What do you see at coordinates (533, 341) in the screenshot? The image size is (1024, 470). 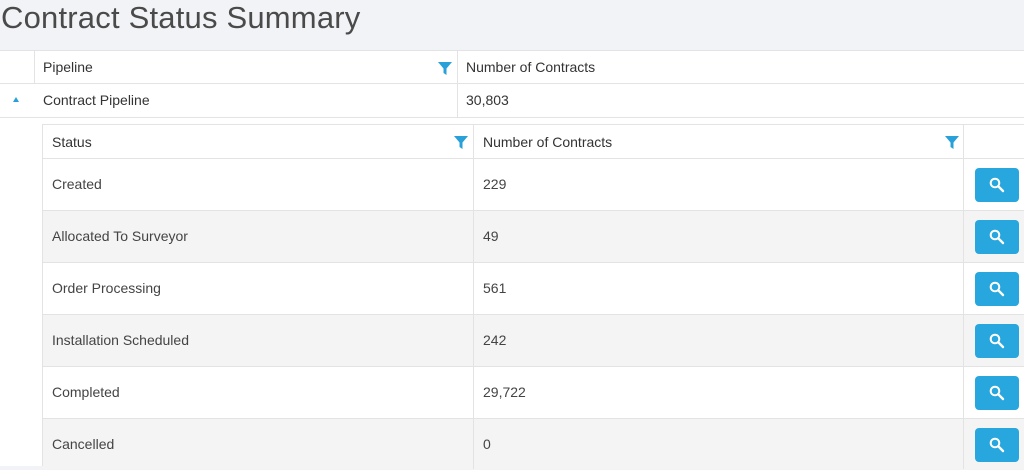 I see `table-row: Installation Scheduled 242` at bounding box center [533, 341].